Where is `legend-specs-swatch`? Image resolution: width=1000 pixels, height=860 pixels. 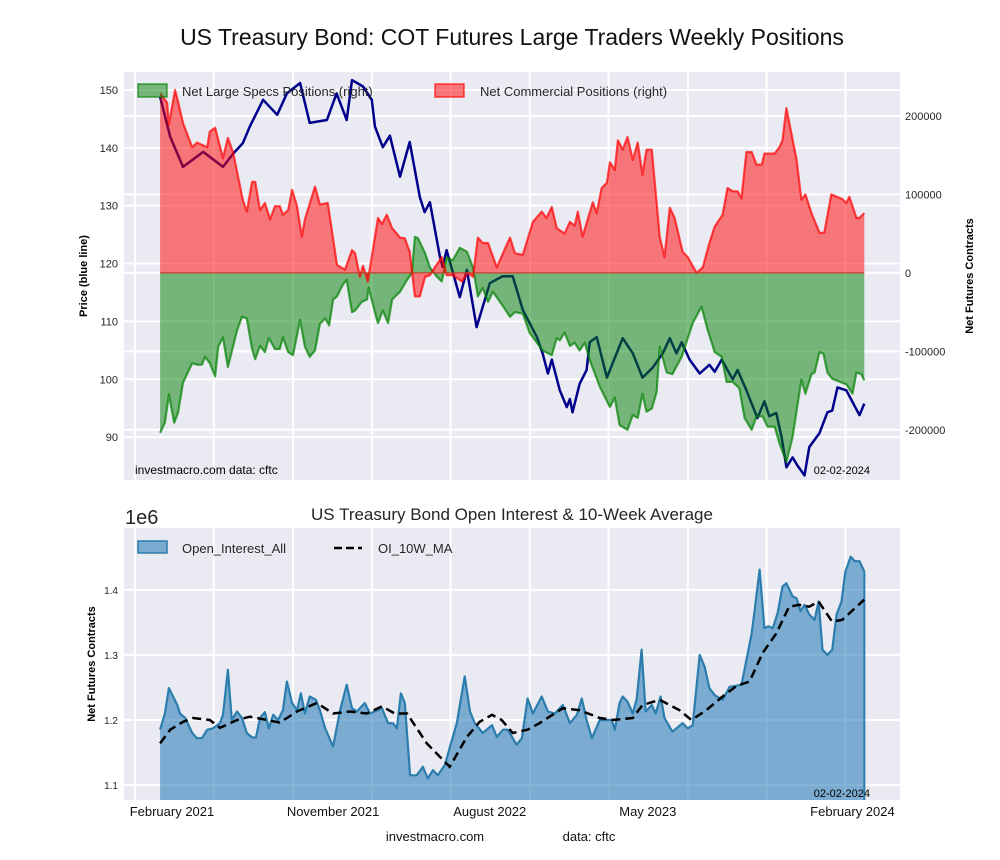
legend-specs-swatch is located at coordinates (152, 90).